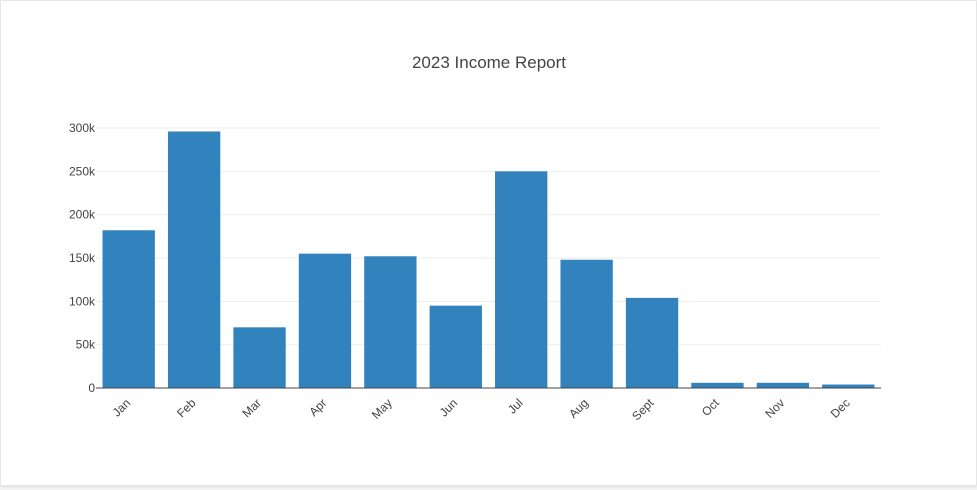 The width and height of the screenshot is (977, 490). What do you see at coordinates (122, 408) in the screenshot?
I see `x-tick-label: Jan` at bounding box center [122, 408].